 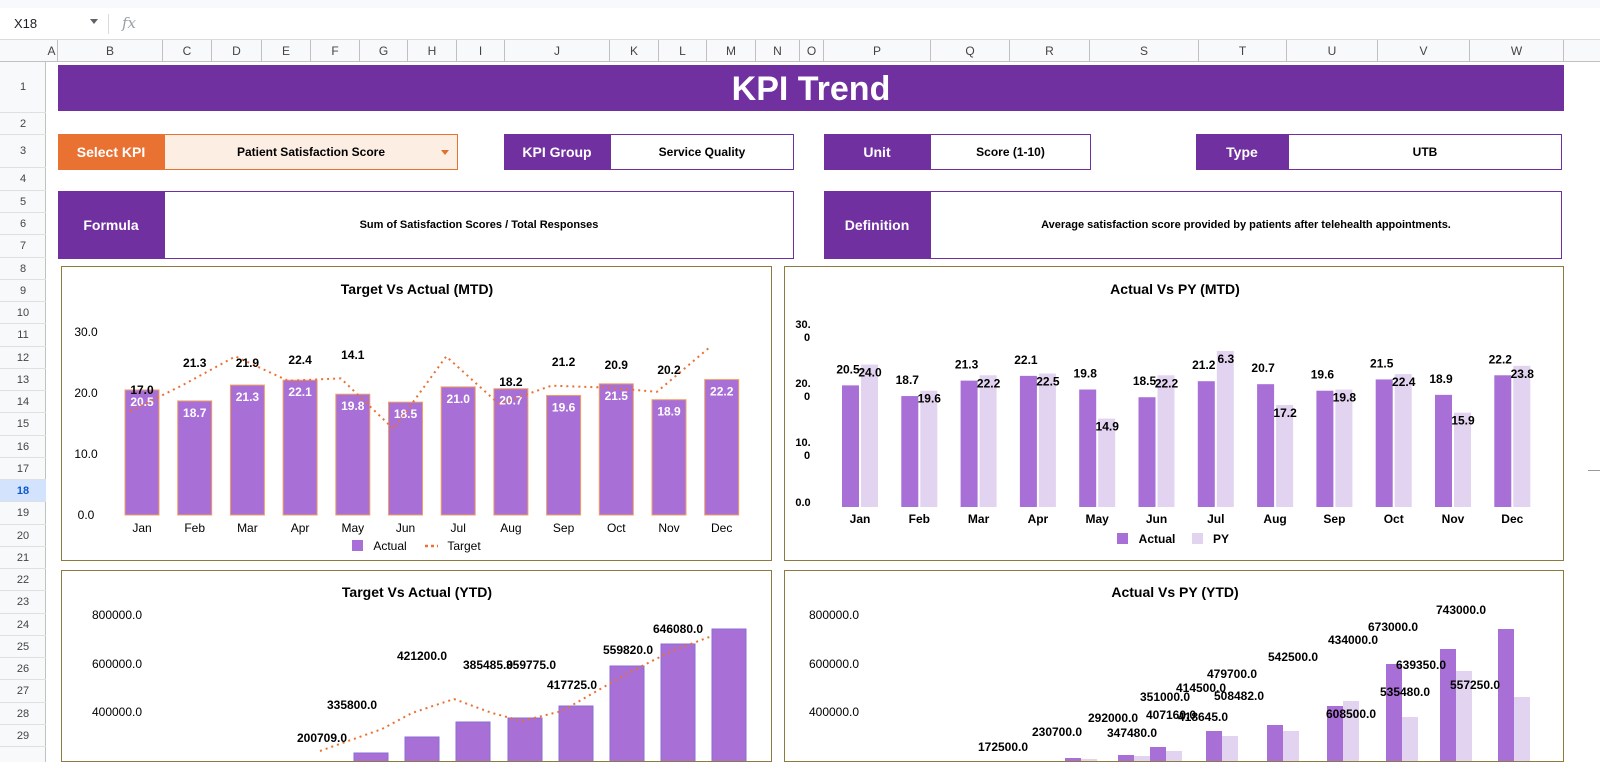 What do you see at coordinates (23, 647) in the screenshot?
I see `row-header-25: 25` at bounding box center [23, 647].